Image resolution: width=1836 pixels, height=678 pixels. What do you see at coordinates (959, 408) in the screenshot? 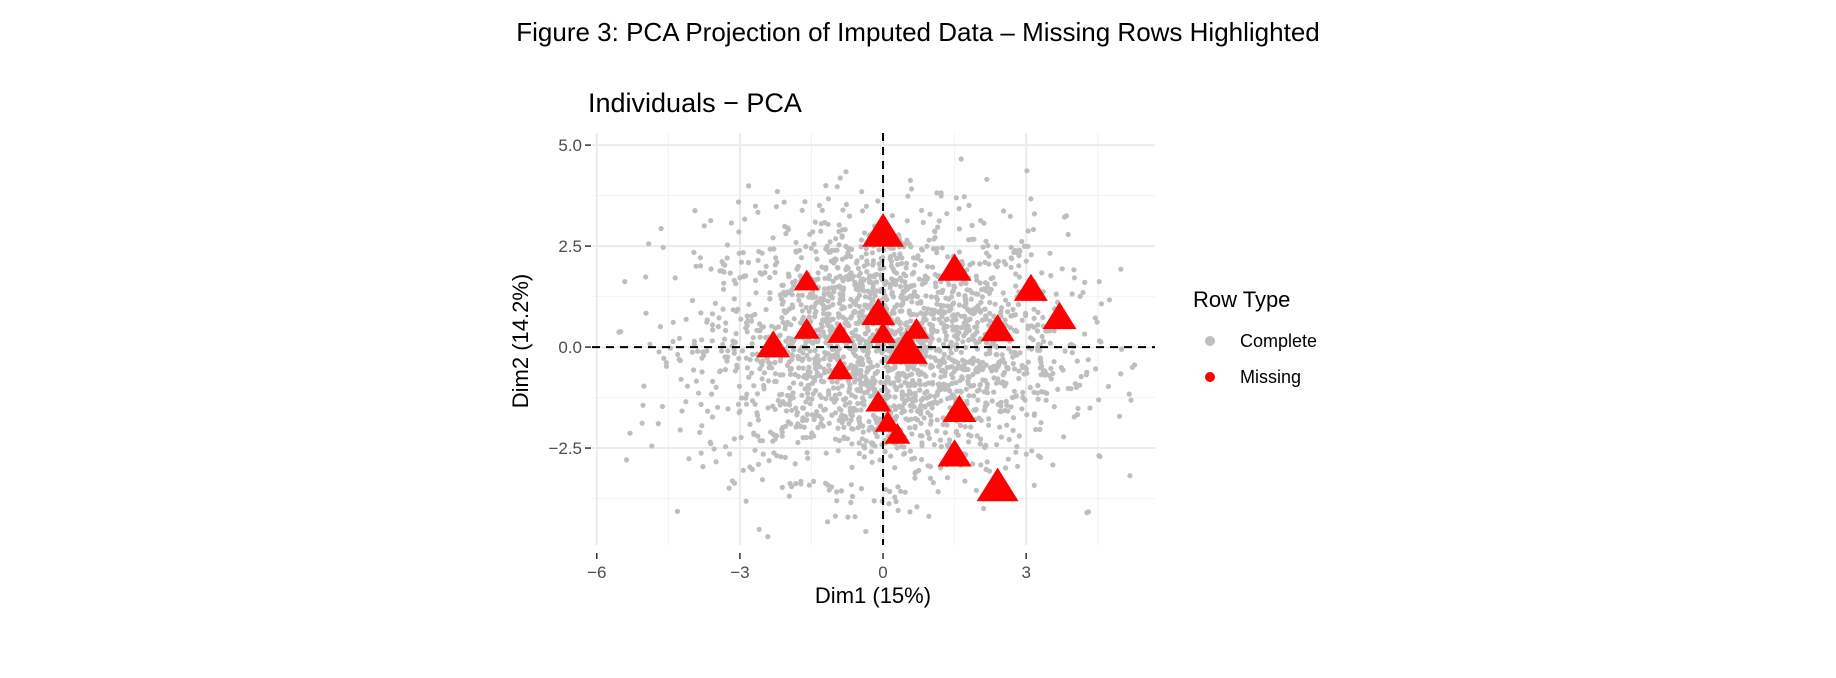
I see `missing-triangle` at bounding box center [959, 408].